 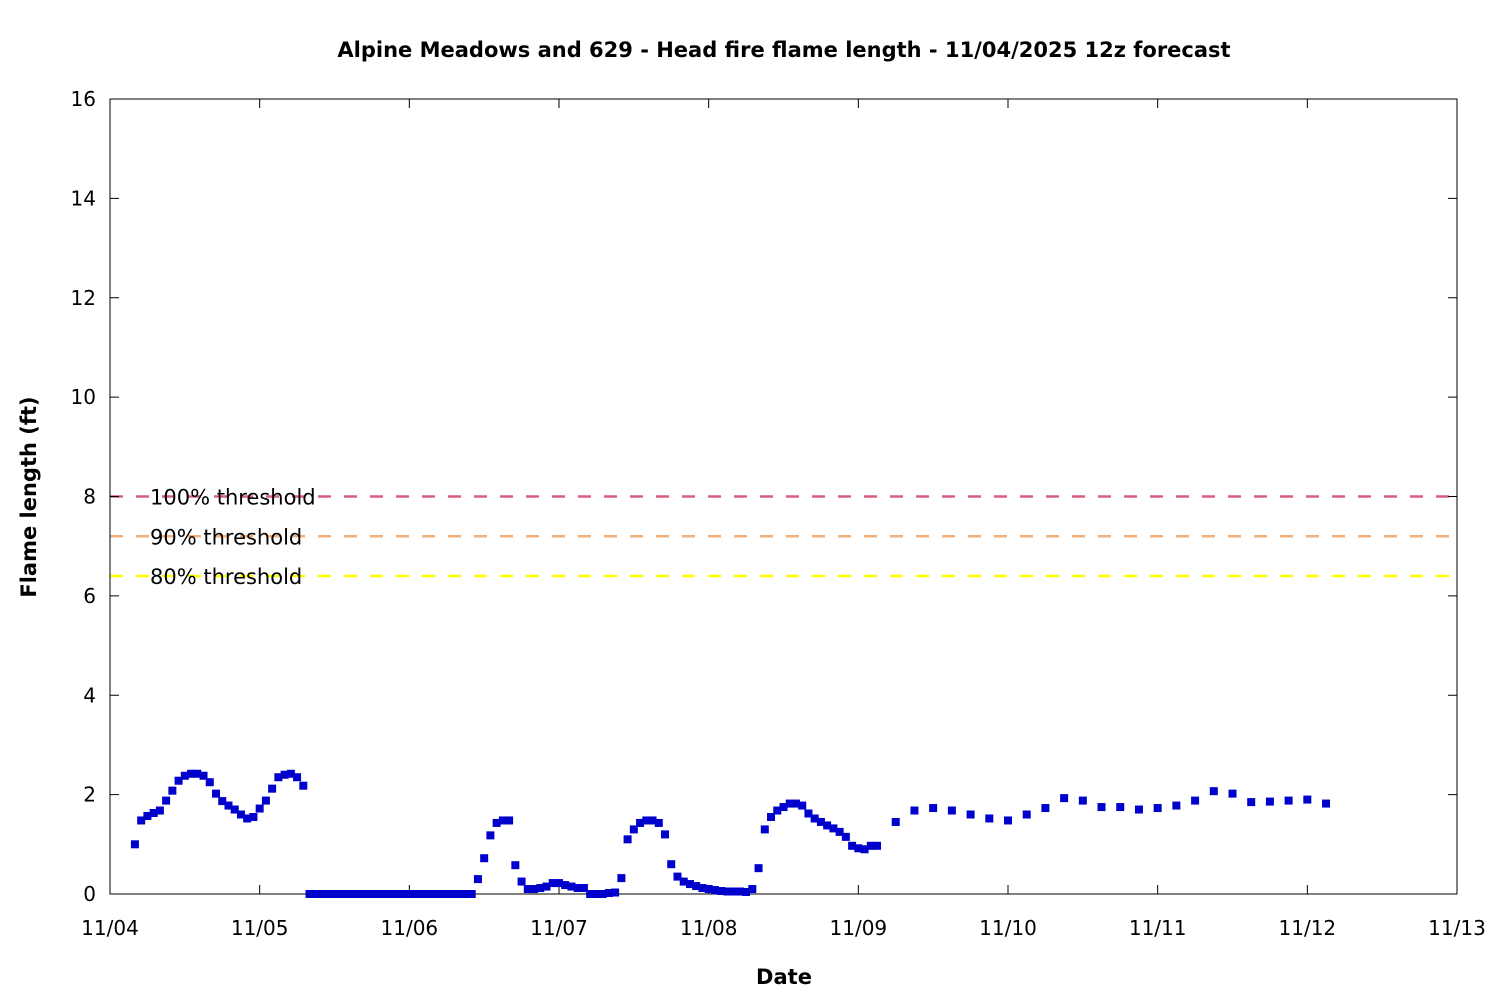 What do you see at coordinates (83, 298) in the screenshot?
I see `y-tick-label: 12` at bounding box center [83, 298].